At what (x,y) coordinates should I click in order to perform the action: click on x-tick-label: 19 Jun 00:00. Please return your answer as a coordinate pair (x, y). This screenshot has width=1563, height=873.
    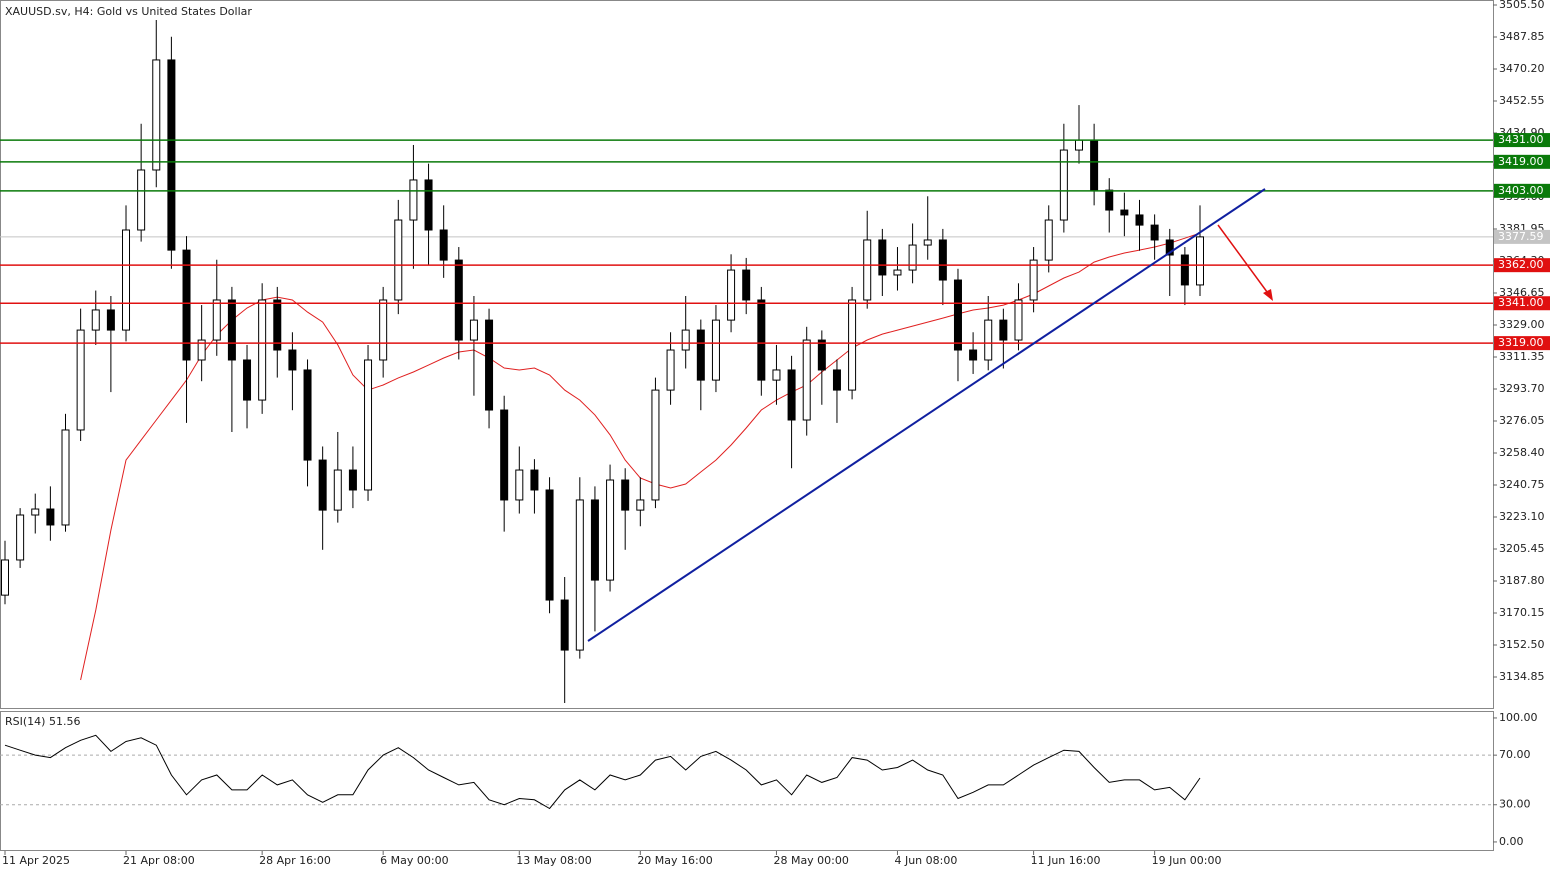
    Looking at the image, I should click on (1187, 860).